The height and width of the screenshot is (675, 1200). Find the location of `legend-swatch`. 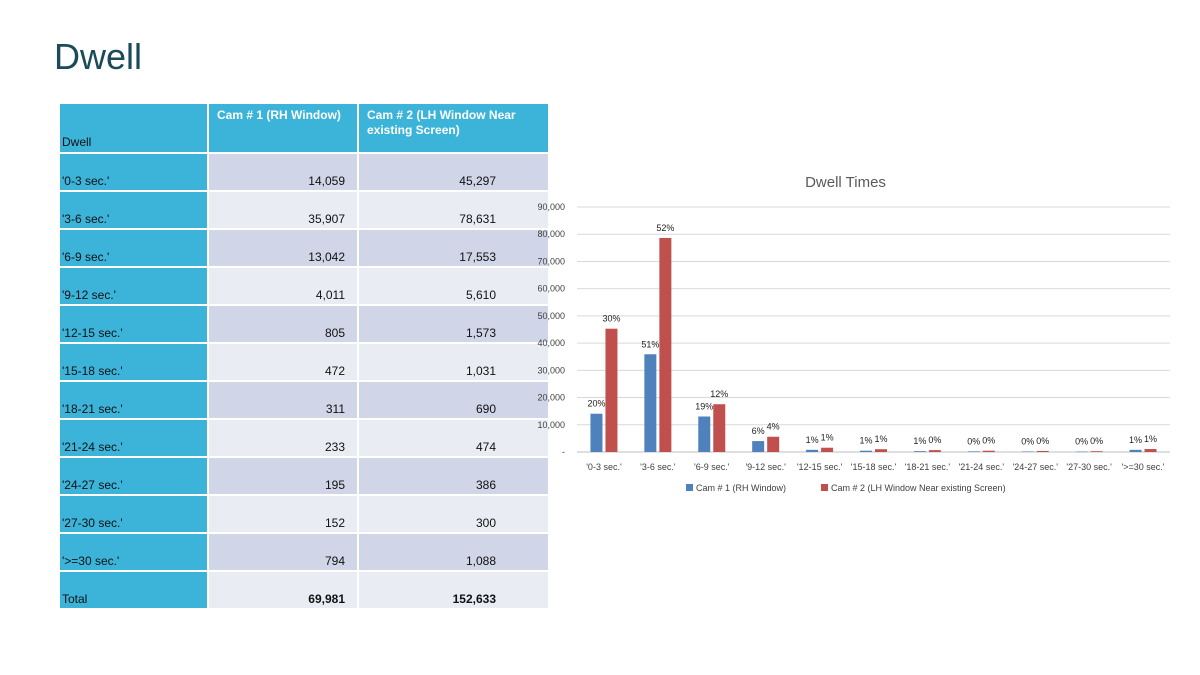

legend-swatch is located at coordinates (689, 487).